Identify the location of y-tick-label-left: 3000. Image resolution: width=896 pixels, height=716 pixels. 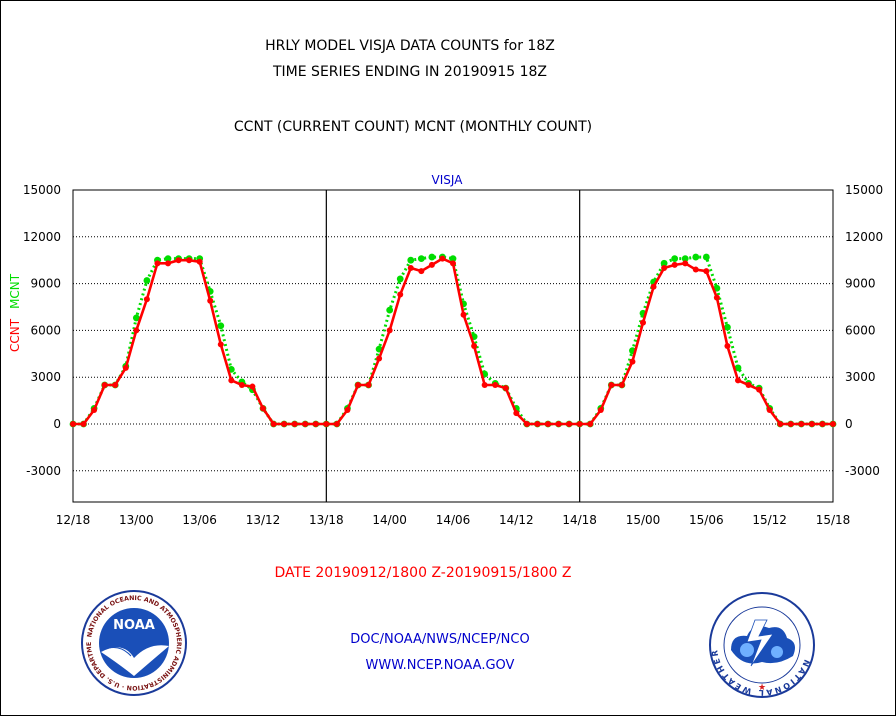
(45, 377).